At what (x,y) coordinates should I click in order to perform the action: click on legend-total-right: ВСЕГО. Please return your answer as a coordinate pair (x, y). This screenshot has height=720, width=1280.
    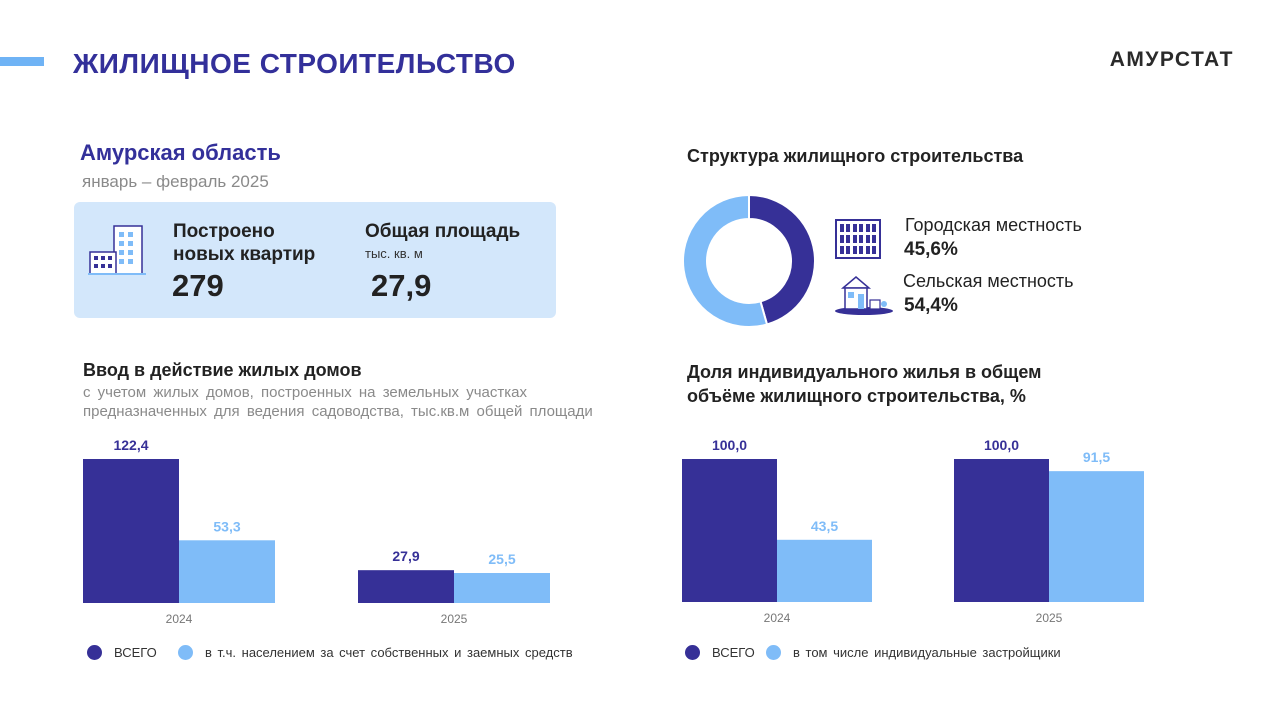
    Looking at the image, I should click on (720, 652).